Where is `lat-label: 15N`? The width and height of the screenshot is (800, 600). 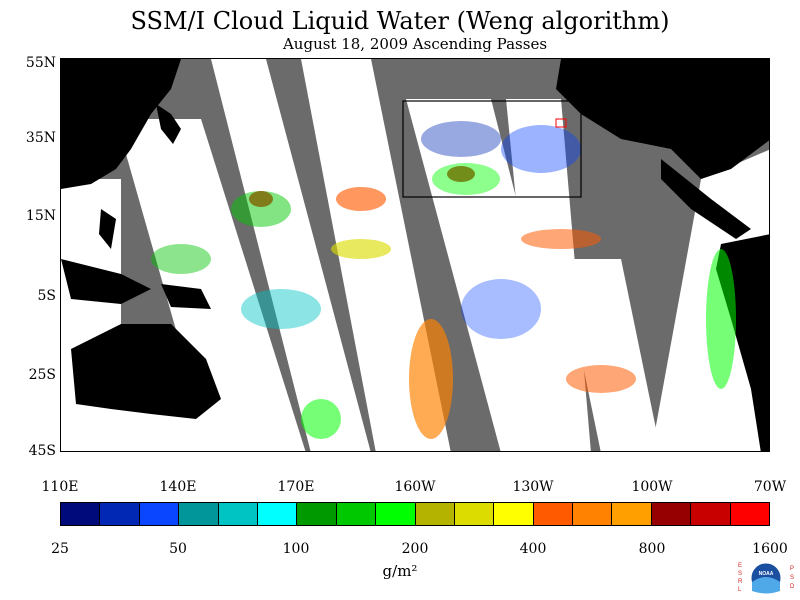
lat-label: 15N is located at coordinates (40, 216).